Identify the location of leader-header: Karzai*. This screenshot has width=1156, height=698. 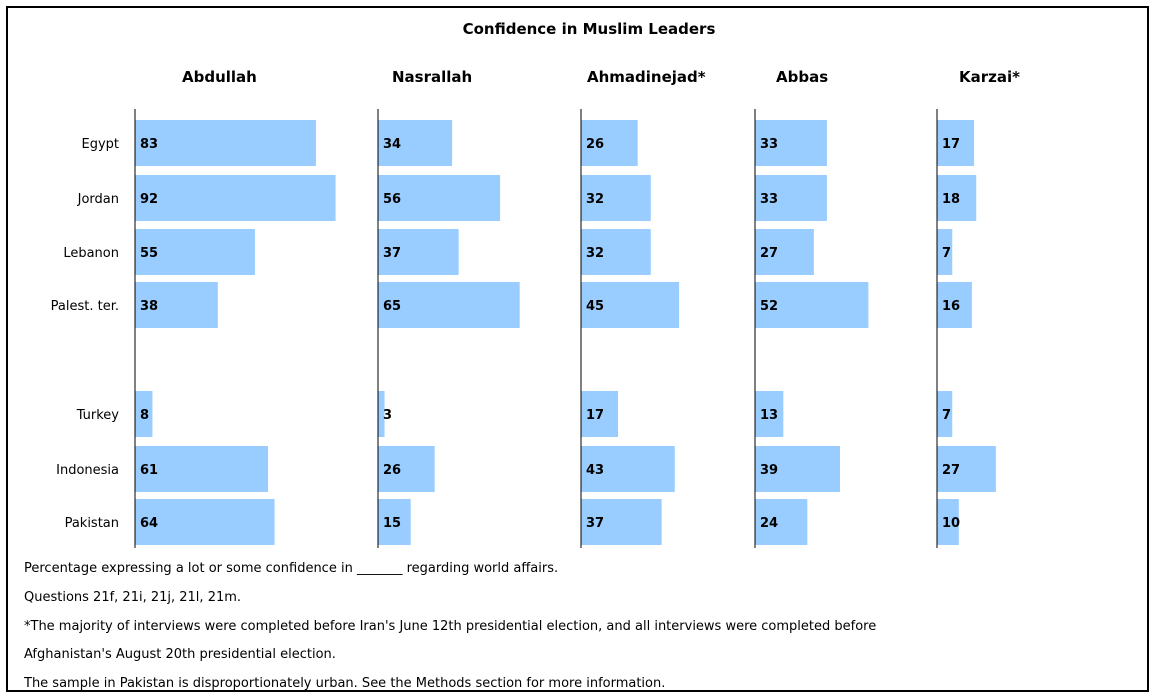
(989, 77).